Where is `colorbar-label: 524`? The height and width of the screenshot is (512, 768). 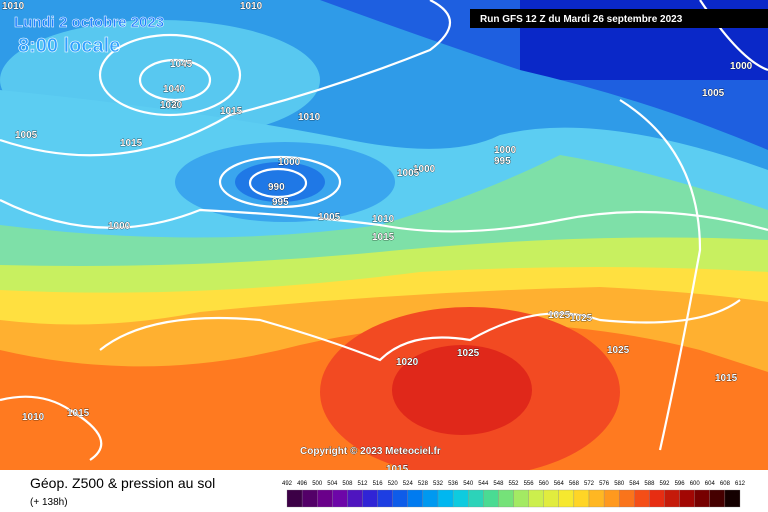 colorbar-label: 524 is located at coordinates (408, 484).